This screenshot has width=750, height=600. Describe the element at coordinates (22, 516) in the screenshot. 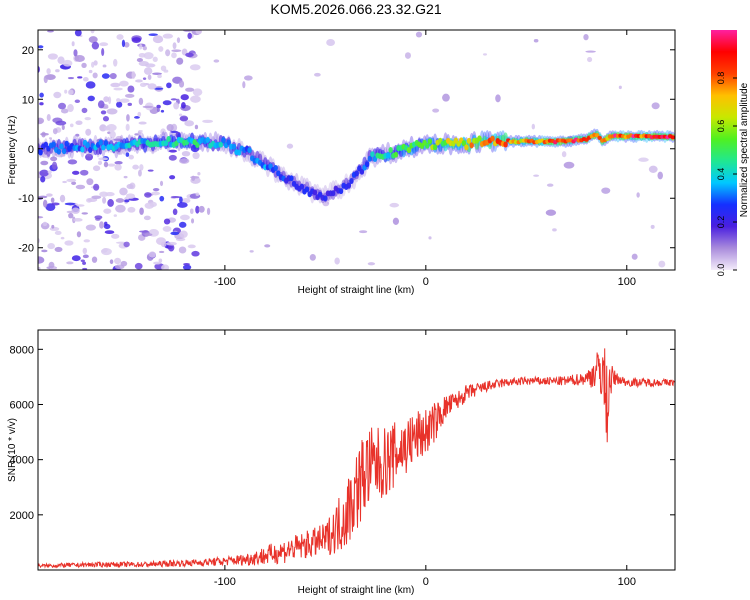

I see `snr-ytick-label: 2000` at that location.